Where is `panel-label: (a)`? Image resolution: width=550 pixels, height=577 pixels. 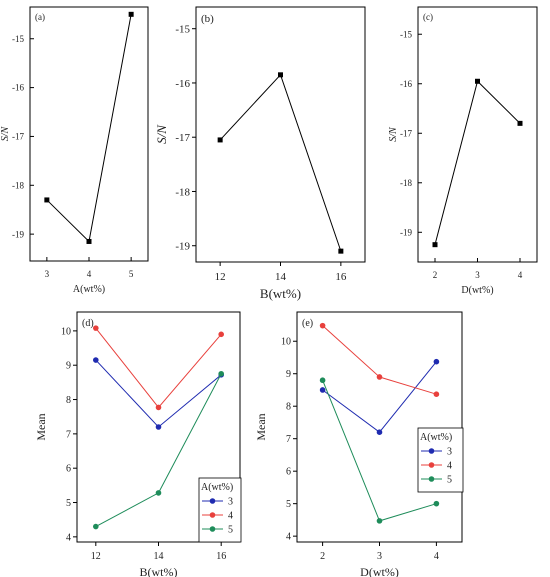 panel-label: (a) is located at coordinates (40, 17).